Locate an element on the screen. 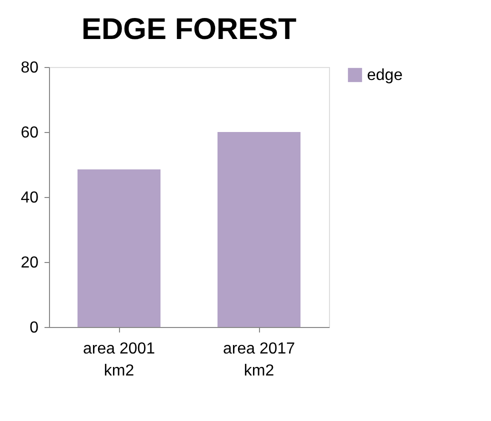  y-tick-label: 60 is located at coordinates (29, 133).